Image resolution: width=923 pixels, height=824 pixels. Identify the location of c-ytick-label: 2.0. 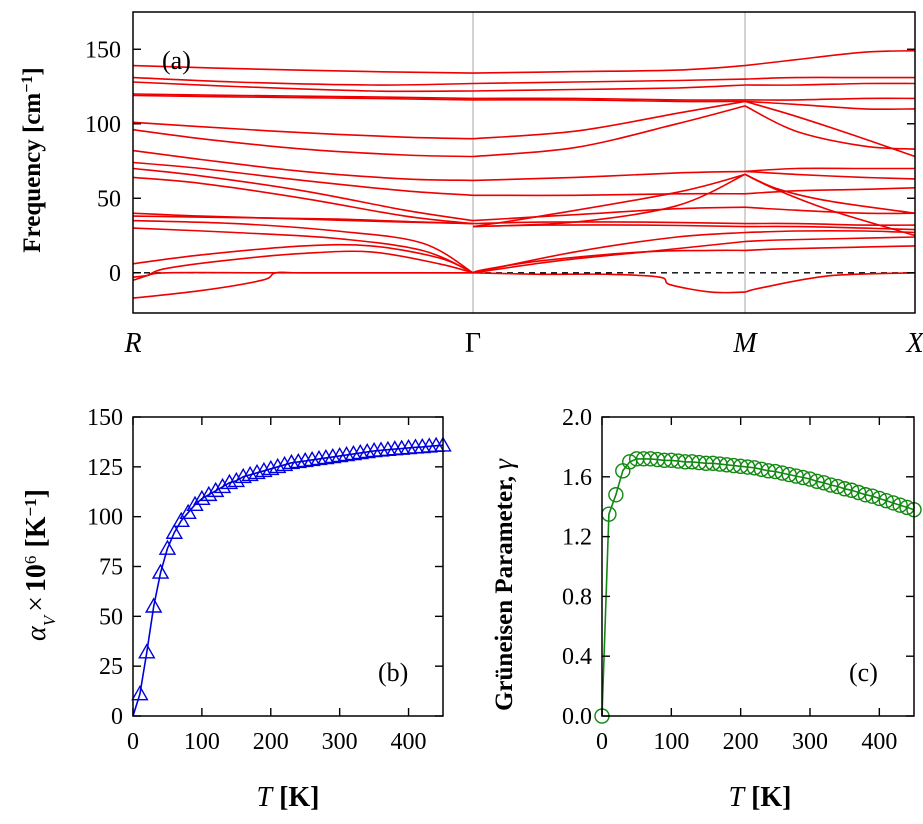
(577, 418).